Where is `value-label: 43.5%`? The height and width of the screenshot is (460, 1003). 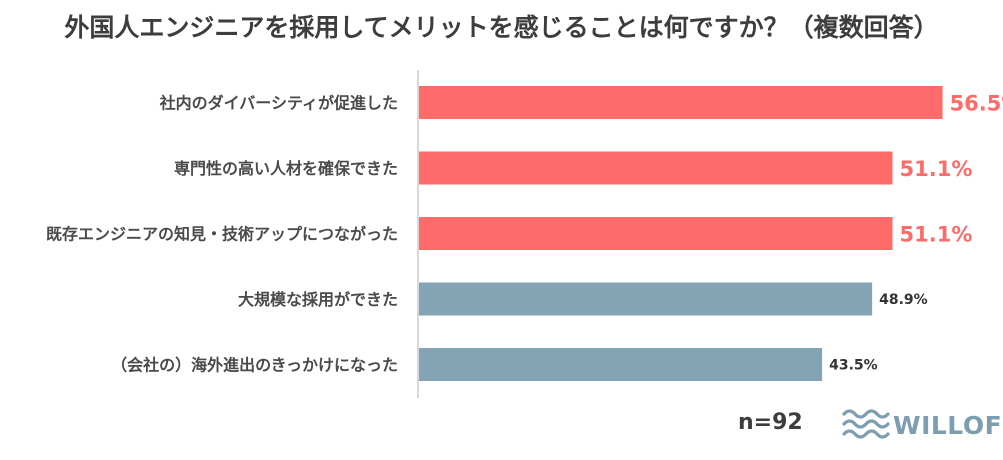
value-label: 43.5% is located at coordinates (853, 366).